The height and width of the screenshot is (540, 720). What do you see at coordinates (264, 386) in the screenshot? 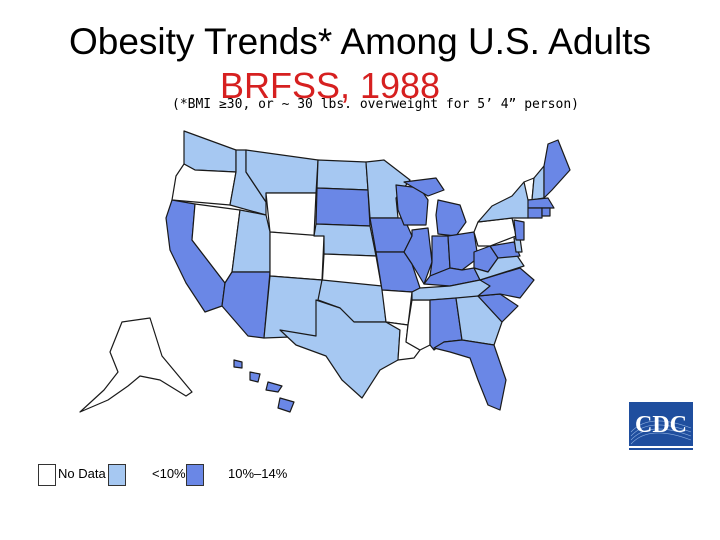
I see `state-HI` at bounding box center [264, 386].